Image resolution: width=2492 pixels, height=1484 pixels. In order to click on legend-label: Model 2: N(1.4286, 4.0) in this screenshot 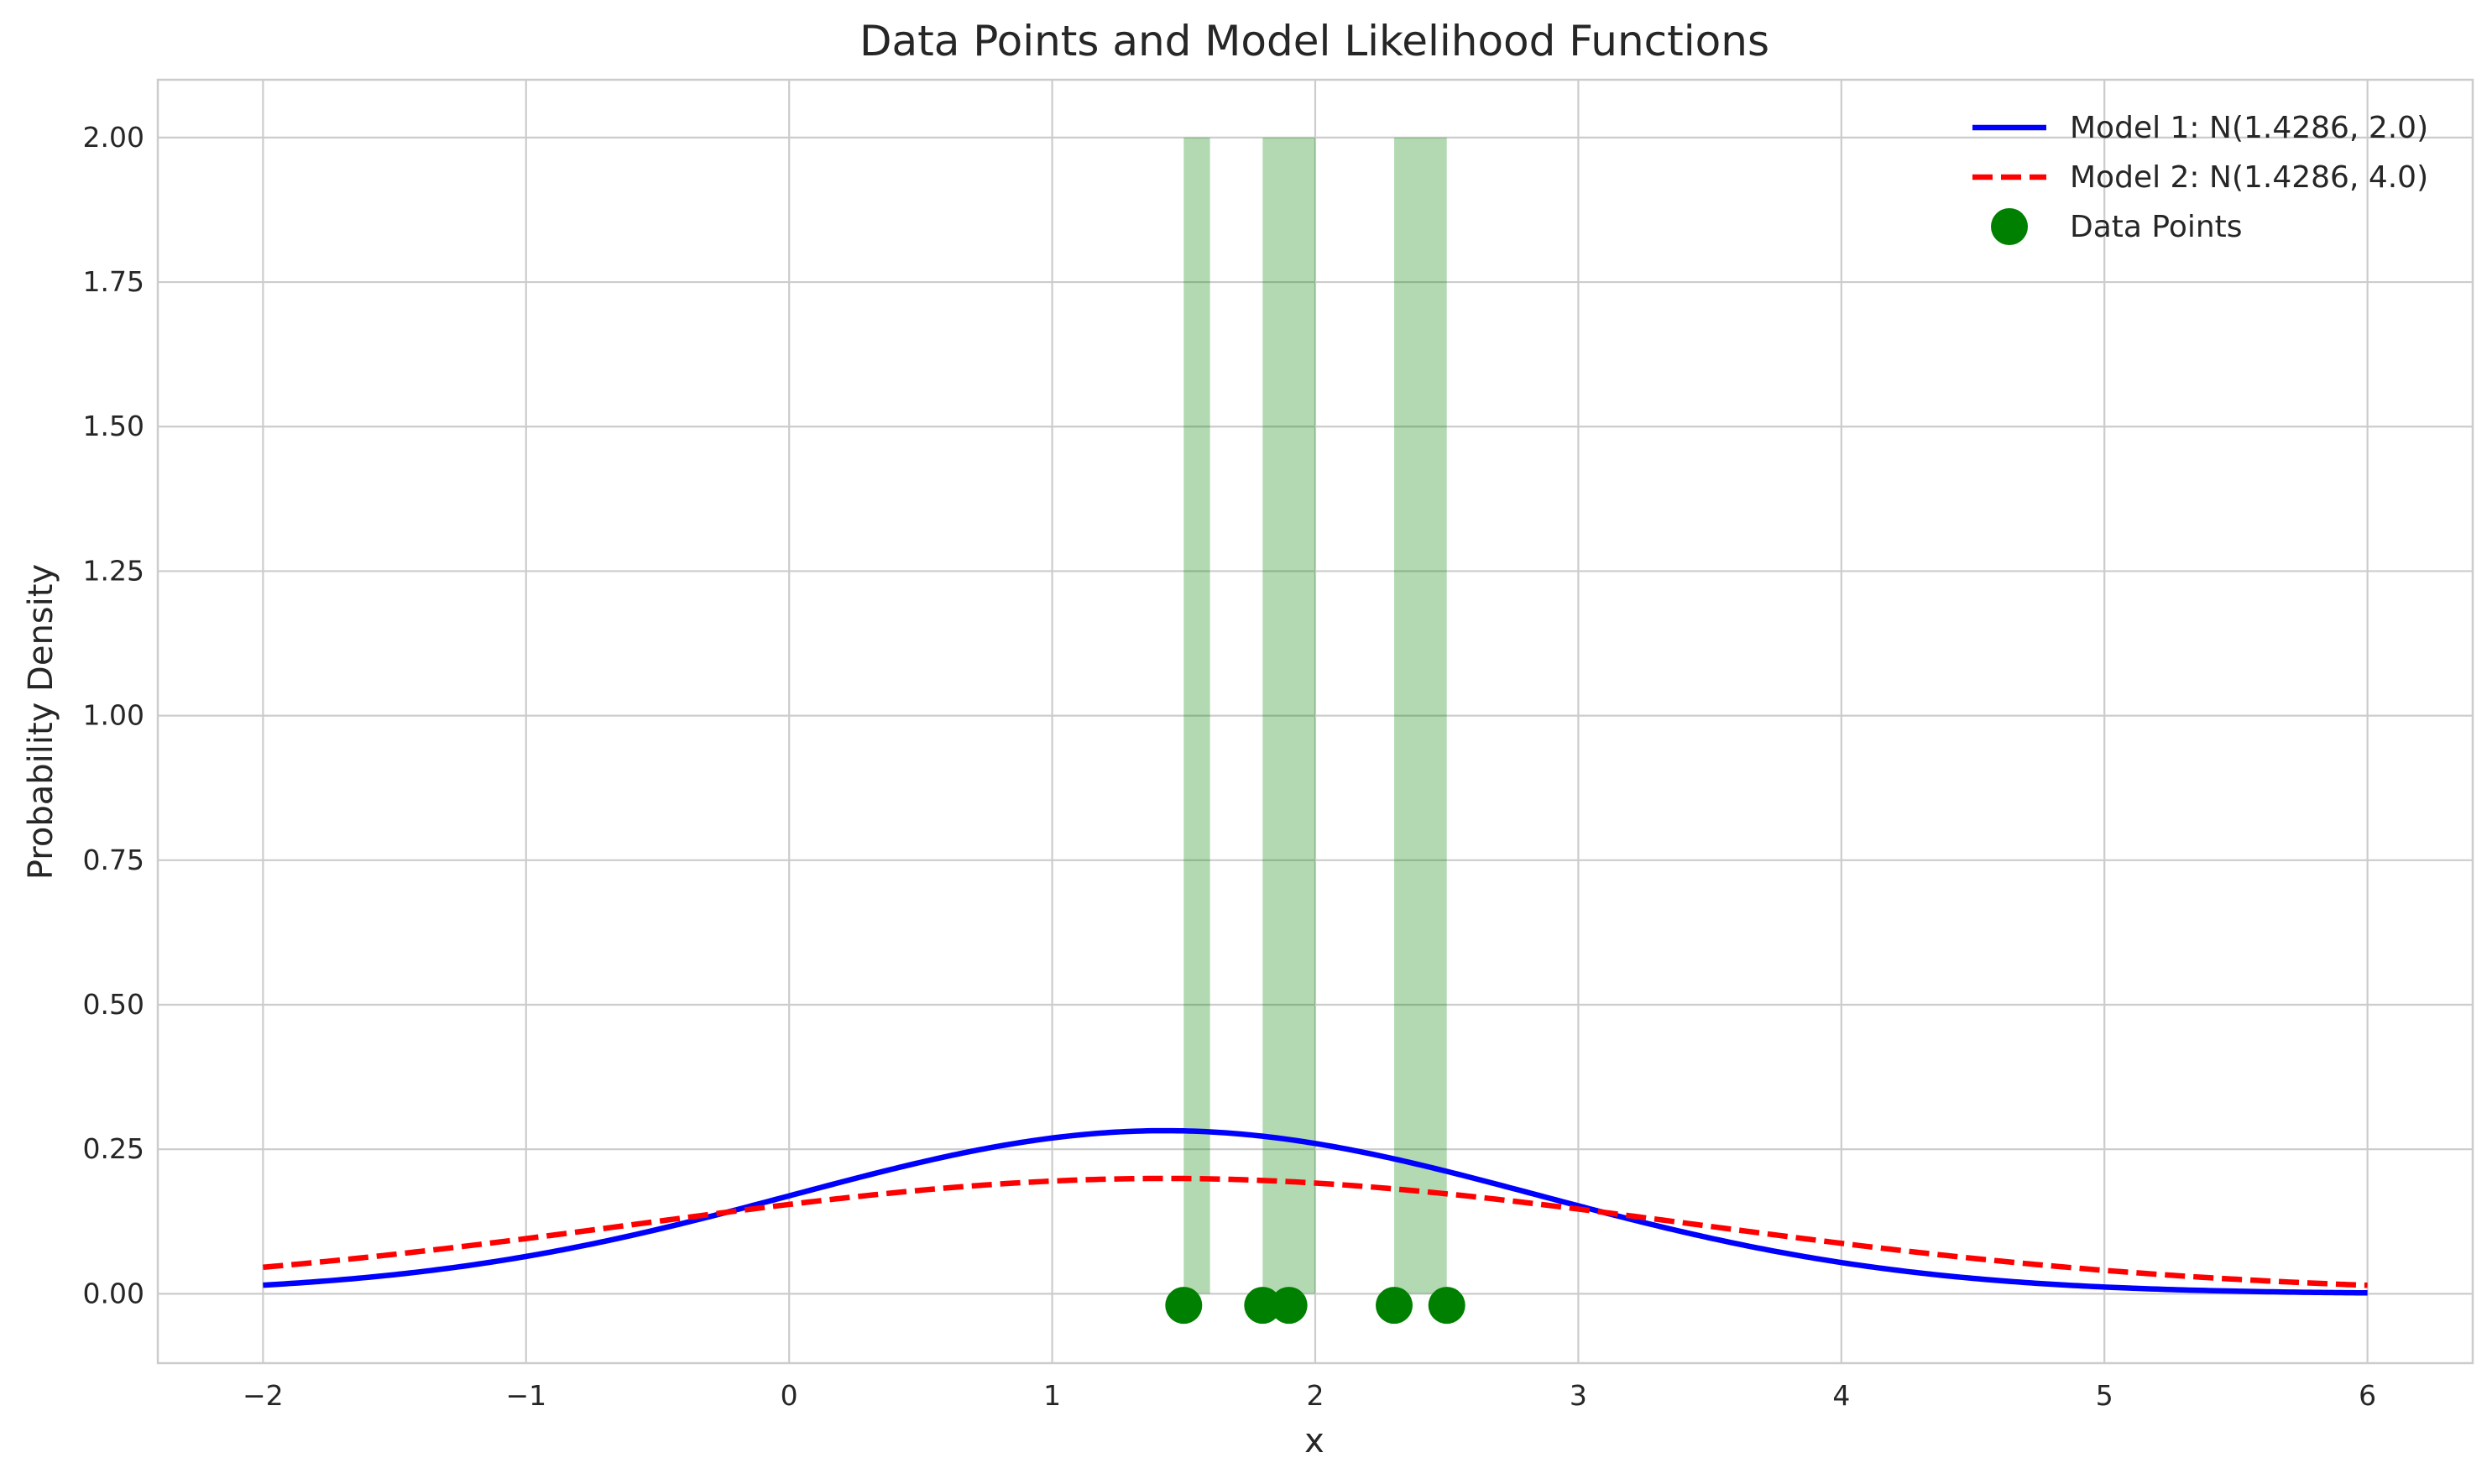, I will do `click(2249, 177)`.